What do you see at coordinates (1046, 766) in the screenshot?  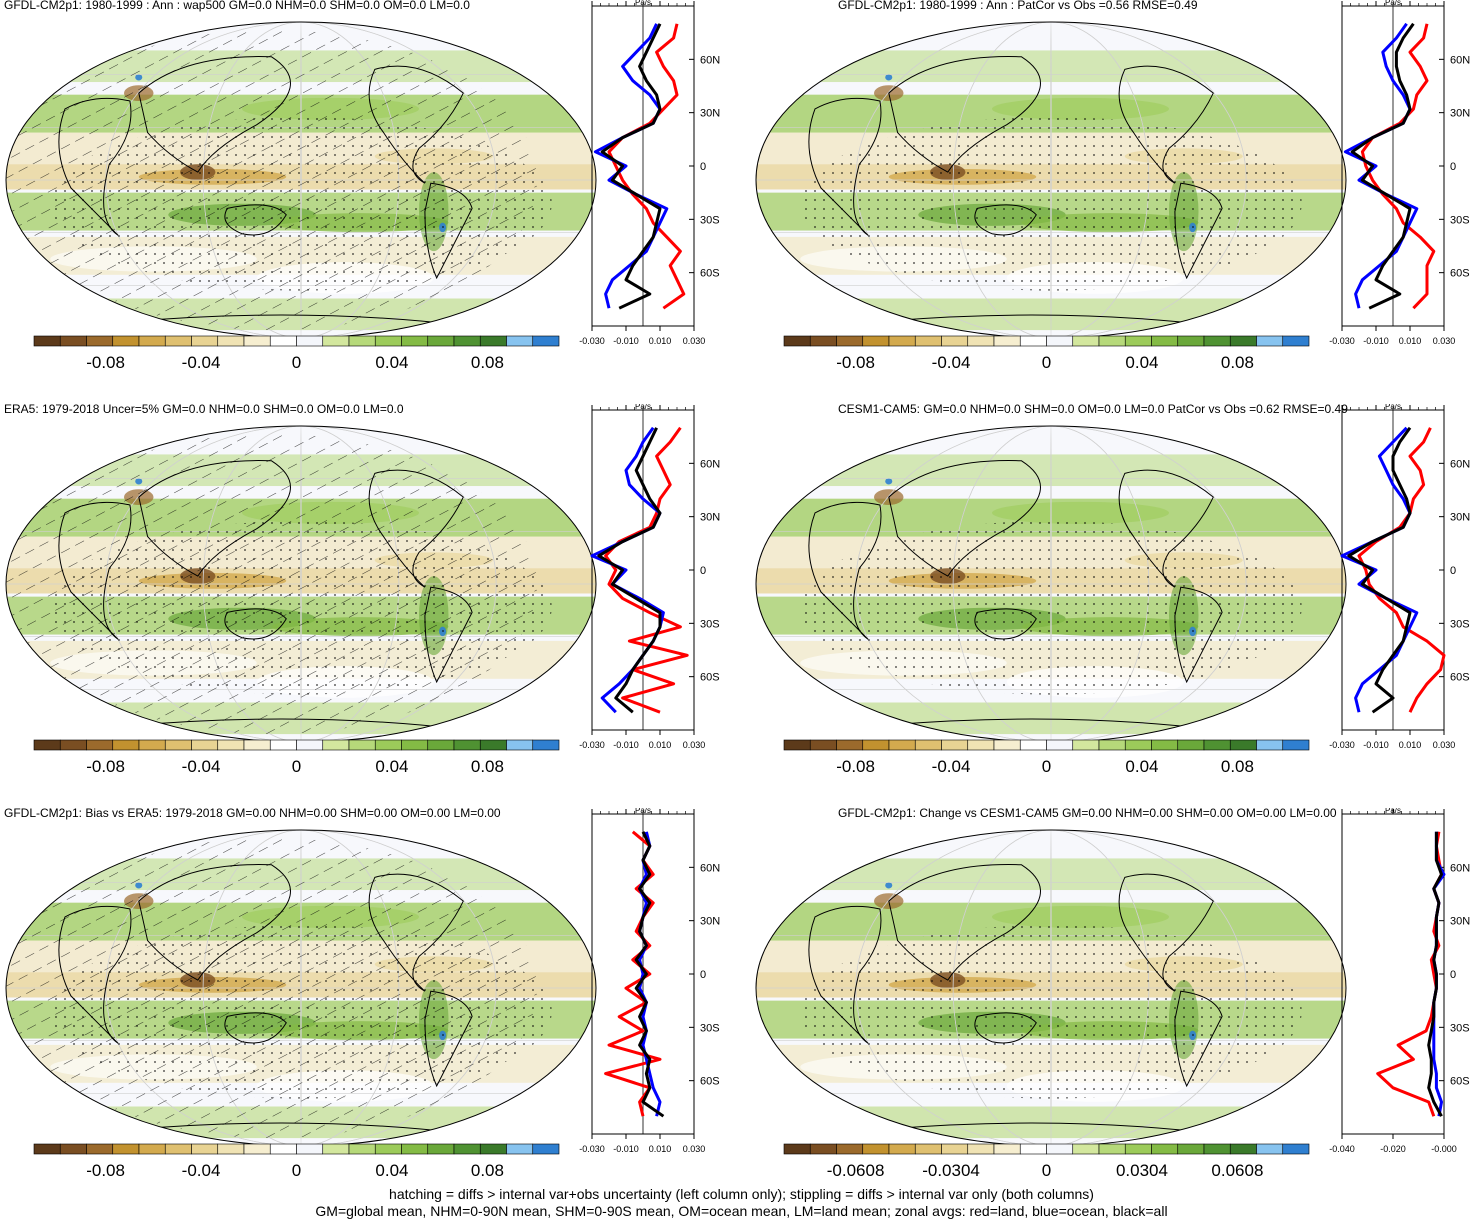 I see `colorbar-tick-label: 0` at bounding box center [1046, 766].